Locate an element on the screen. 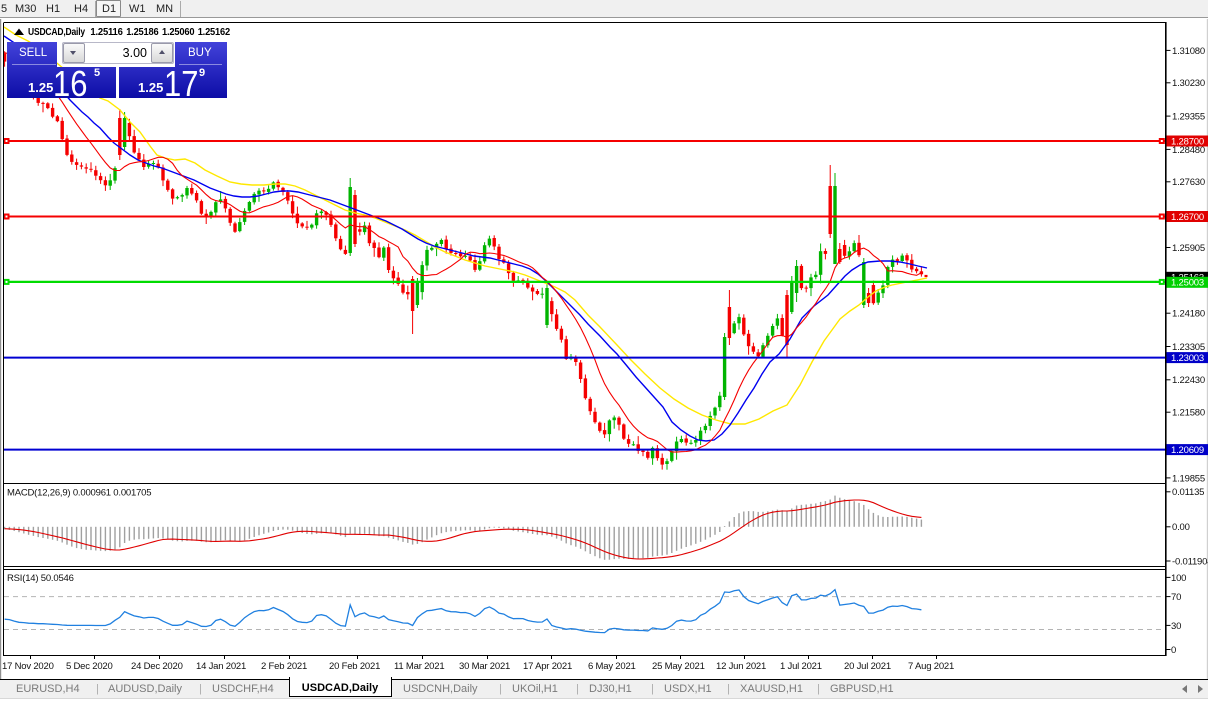  svg-text: 1.28480 is located at coordinates (1188, 150).